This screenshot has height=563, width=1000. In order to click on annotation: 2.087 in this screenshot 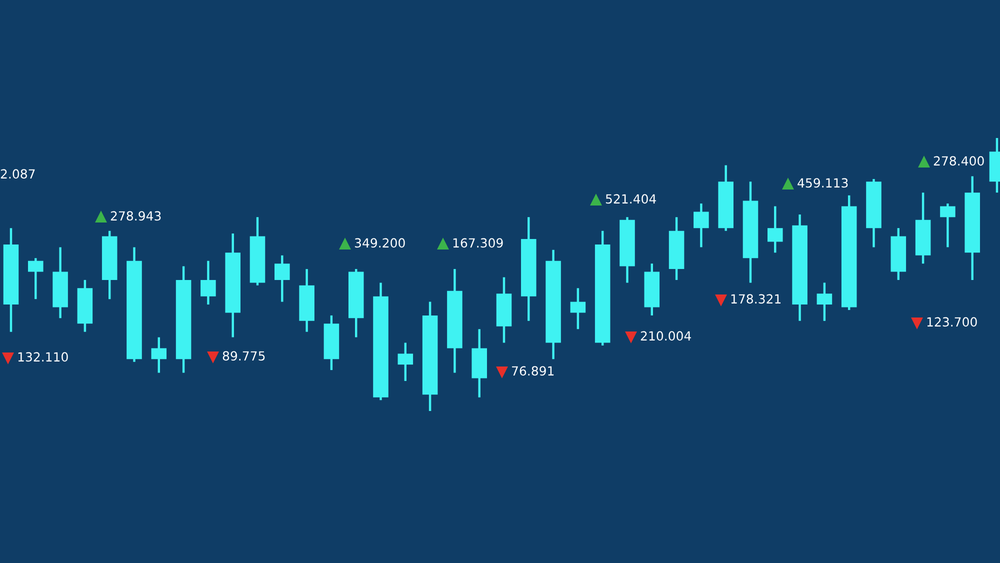, I will do `click(17, 174)`.